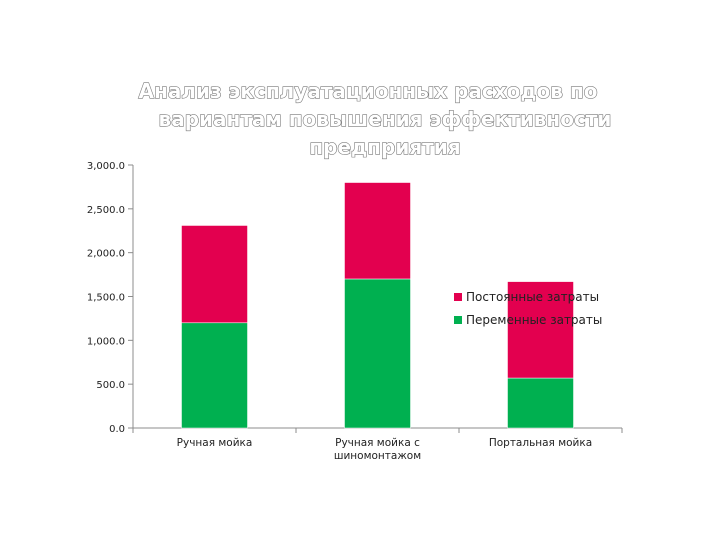 Image resolution: width=720 pixels, height=540 pixels. Describe the element at coordinates (106, 341) in the screenshot. I see `y-tick-label: 1,000.0` at that location.